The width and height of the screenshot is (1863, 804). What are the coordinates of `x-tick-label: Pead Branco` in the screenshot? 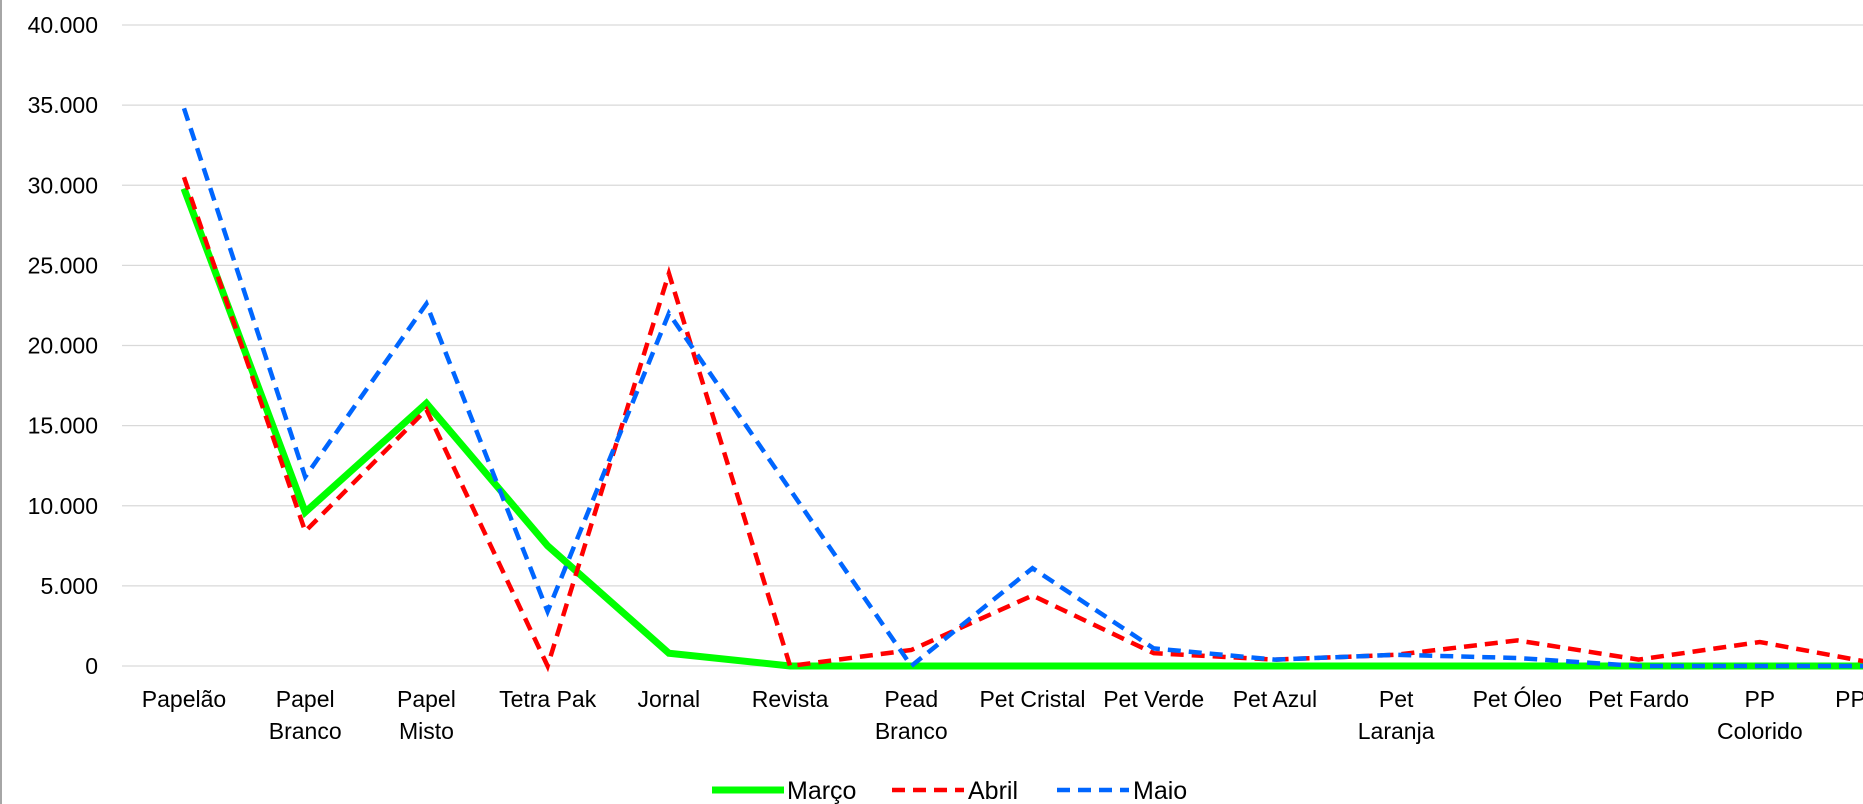 It's located at (911, 715).